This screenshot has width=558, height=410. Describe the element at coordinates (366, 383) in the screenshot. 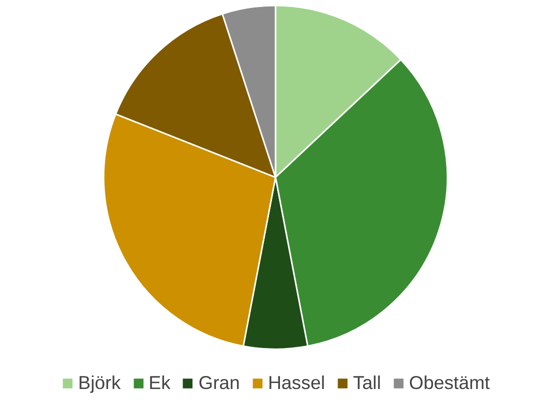

I see `legend-label: Tall` at that location.